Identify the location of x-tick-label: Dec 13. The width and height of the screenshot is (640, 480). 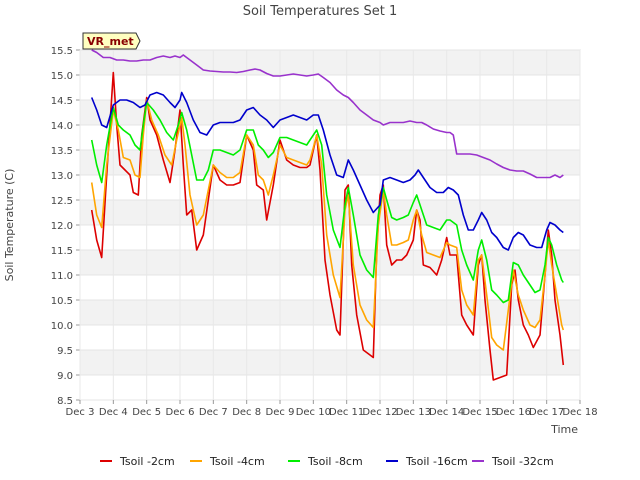
(413, 412).